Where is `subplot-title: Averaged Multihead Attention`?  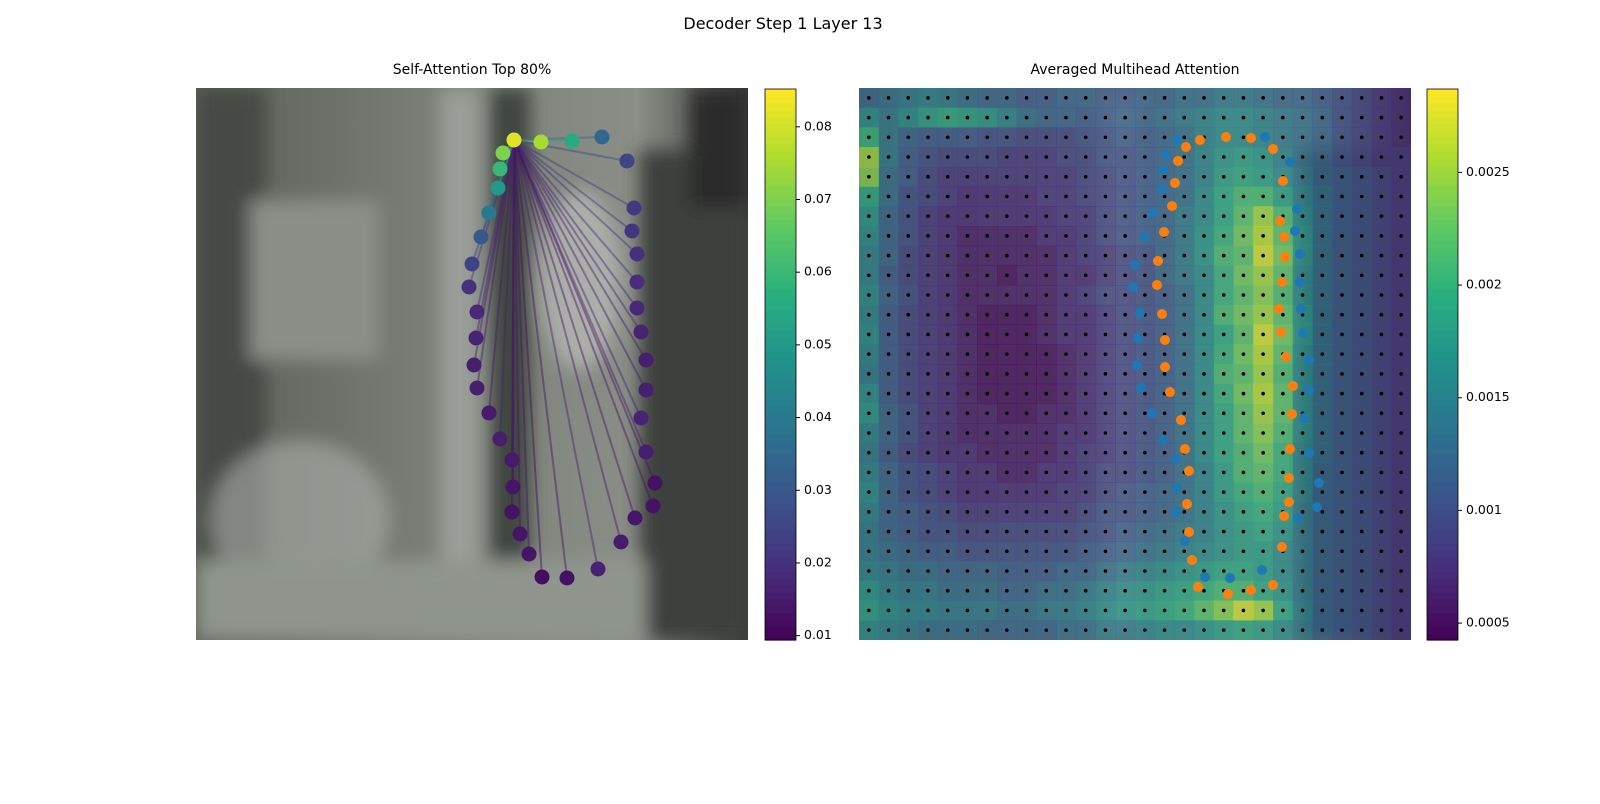 subplot-title: Averaged Multihead Attention is located at coordinates (1134, 70).